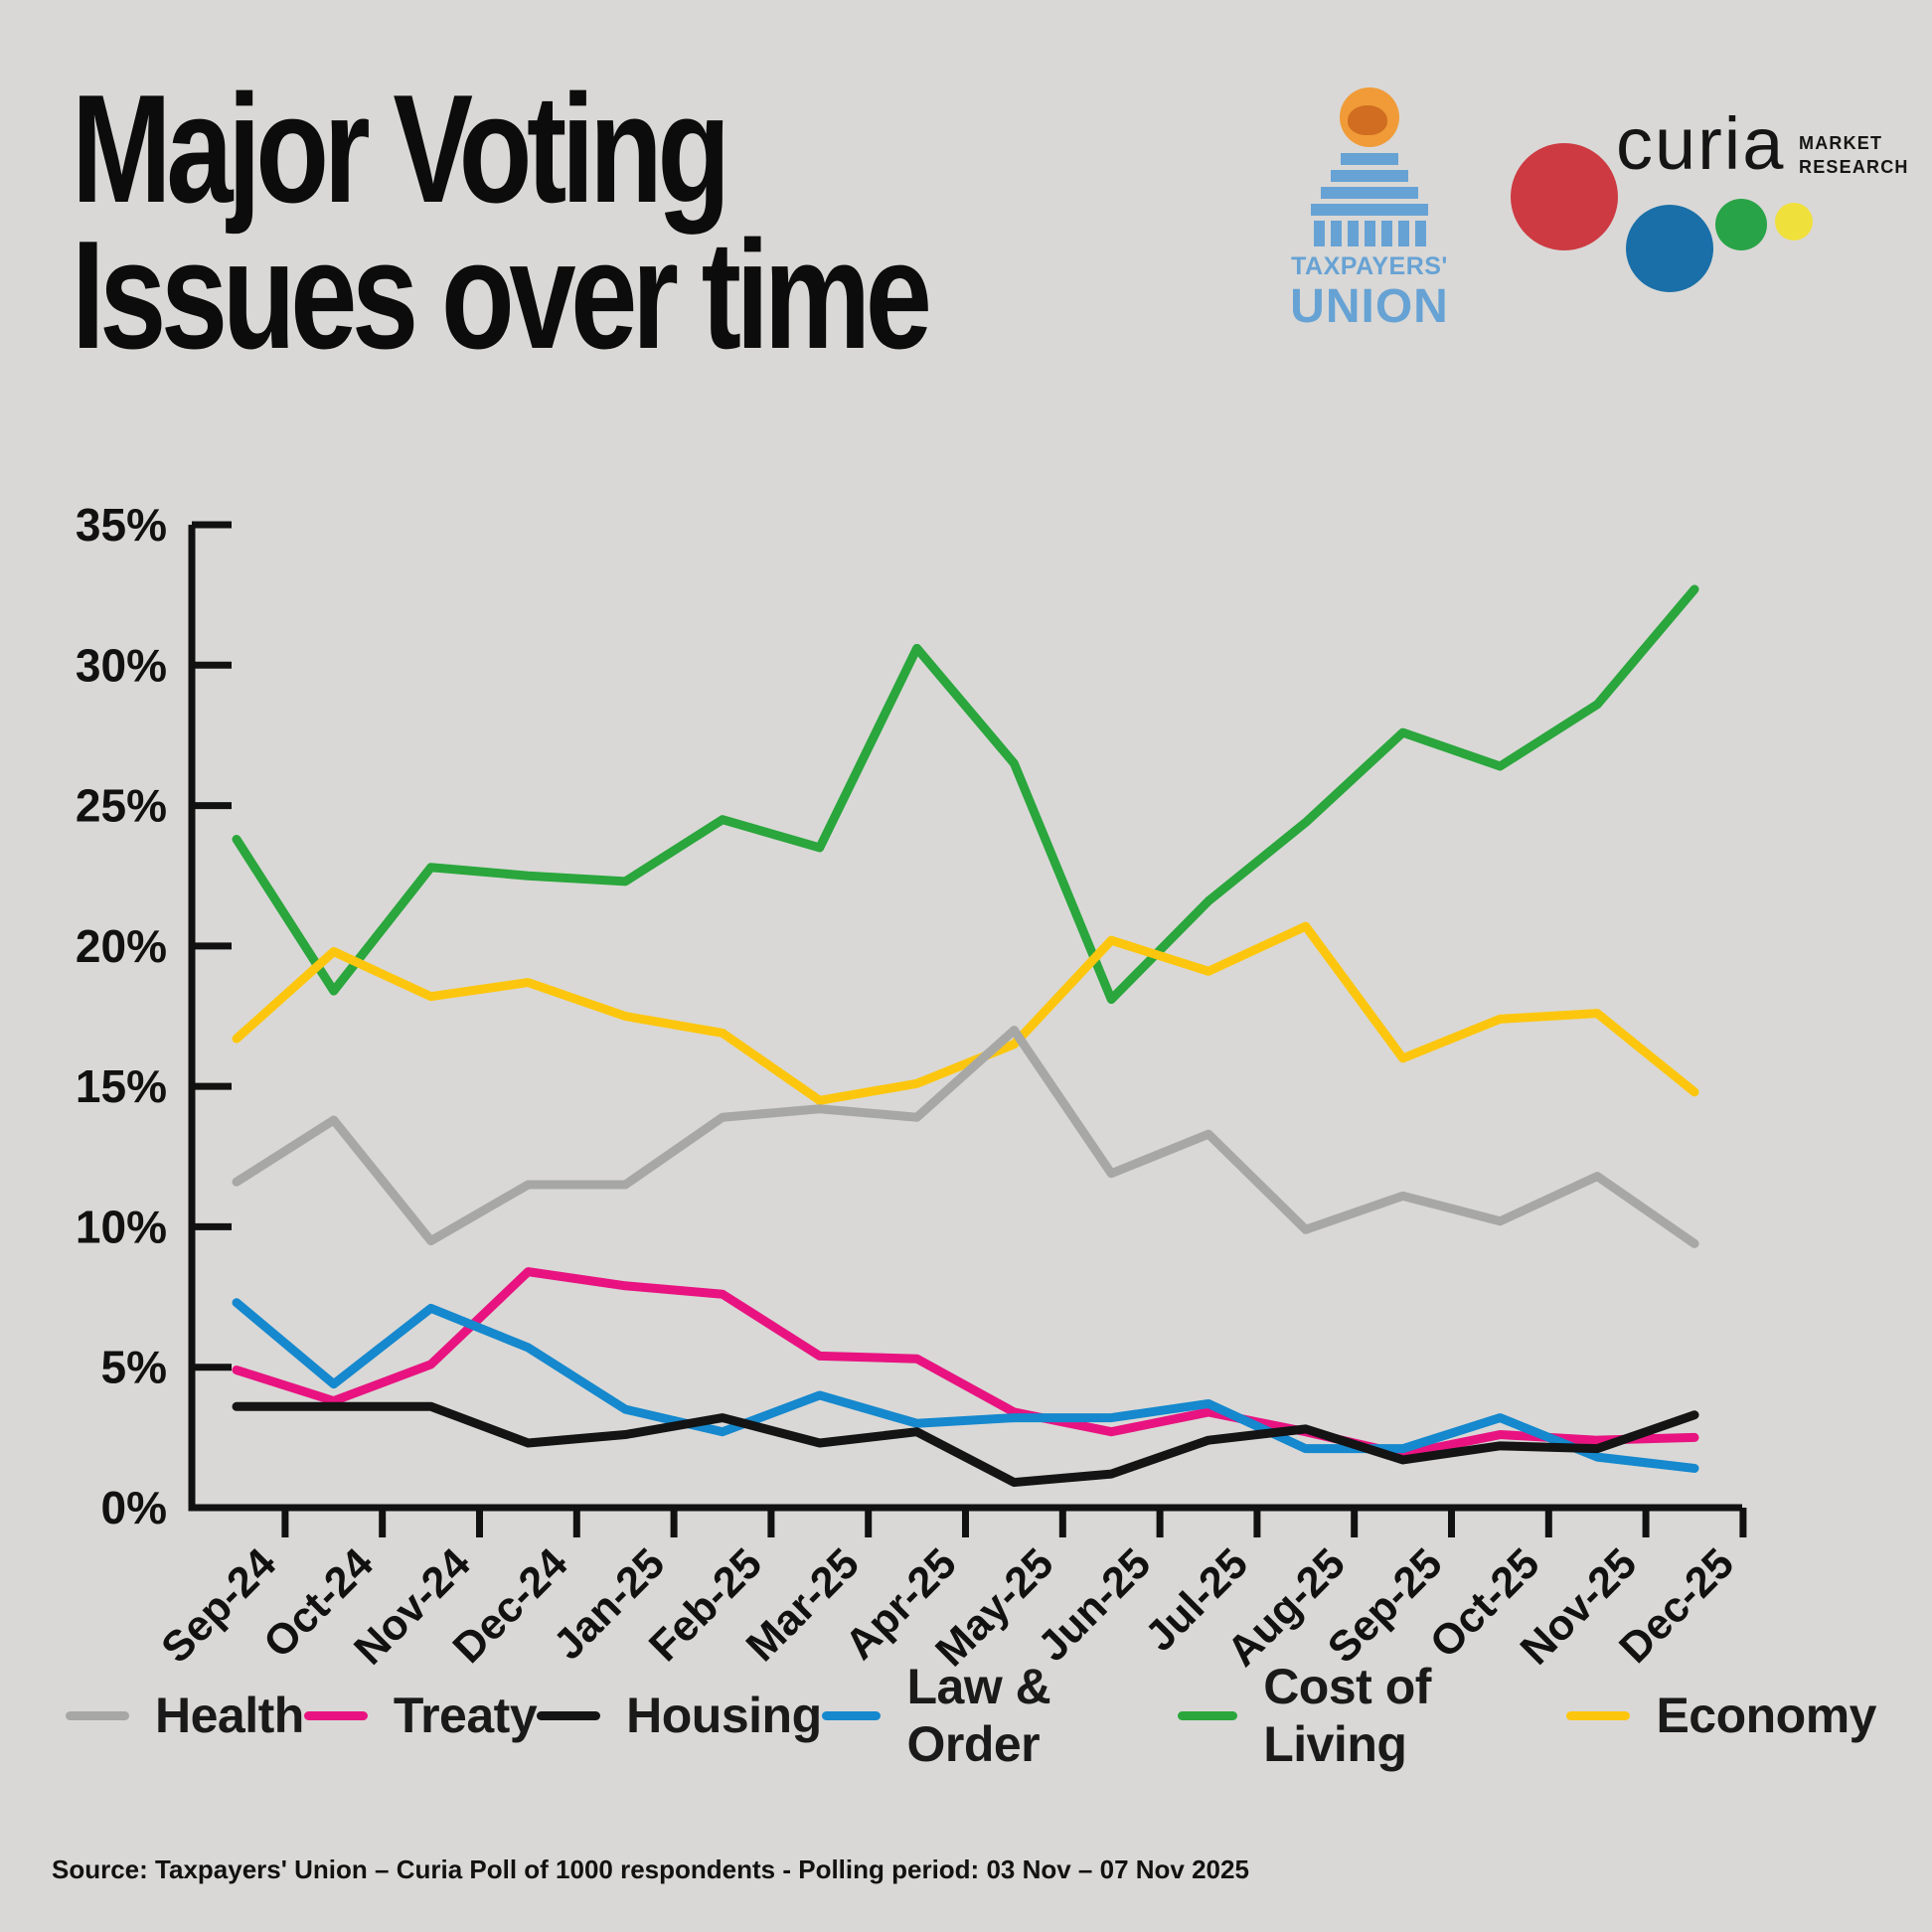  Describe the element at coordinates (965, 1385) in the screenshot. I see `series-law-order` at that location.